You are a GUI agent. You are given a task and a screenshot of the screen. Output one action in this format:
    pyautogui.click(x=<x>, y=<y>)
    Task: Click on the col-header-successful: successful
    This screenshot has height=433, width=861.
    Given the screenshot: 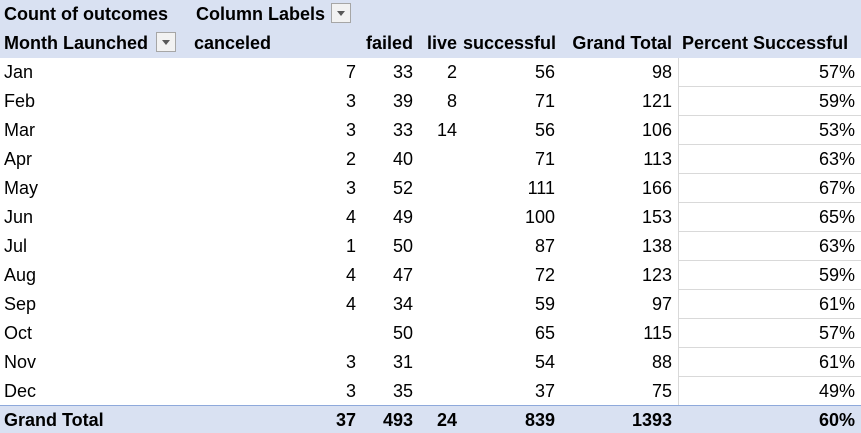 What is the action you would take?
    pyautogui.click(x=510, y=43)
    